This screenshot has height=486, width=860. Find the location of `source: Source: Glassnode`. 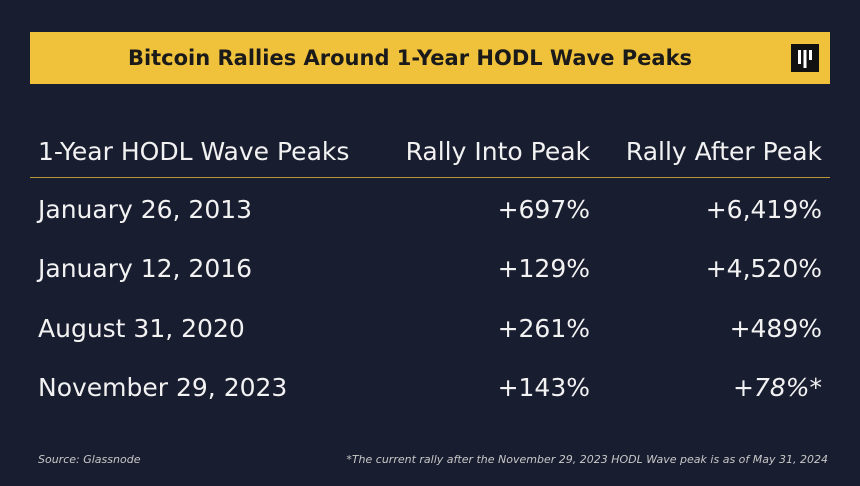

source: Source: Glassnode is located at coordinates (89, 459).